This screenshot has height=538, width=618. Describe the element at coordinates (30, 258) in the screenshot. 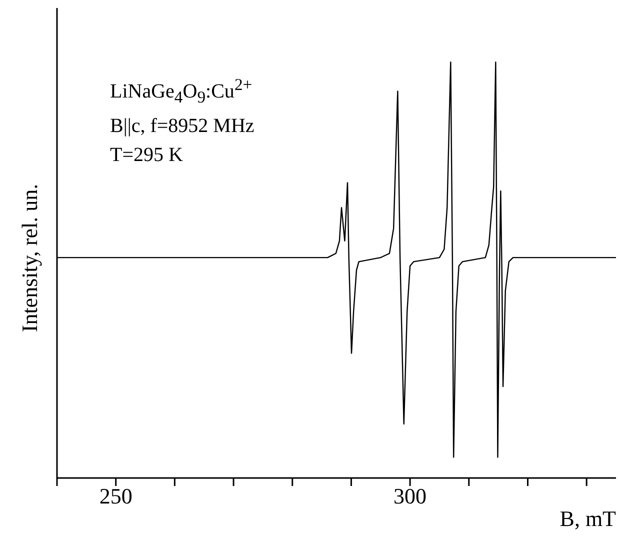

I see `y-axis-title: Intensity, rel. un.` at that location.